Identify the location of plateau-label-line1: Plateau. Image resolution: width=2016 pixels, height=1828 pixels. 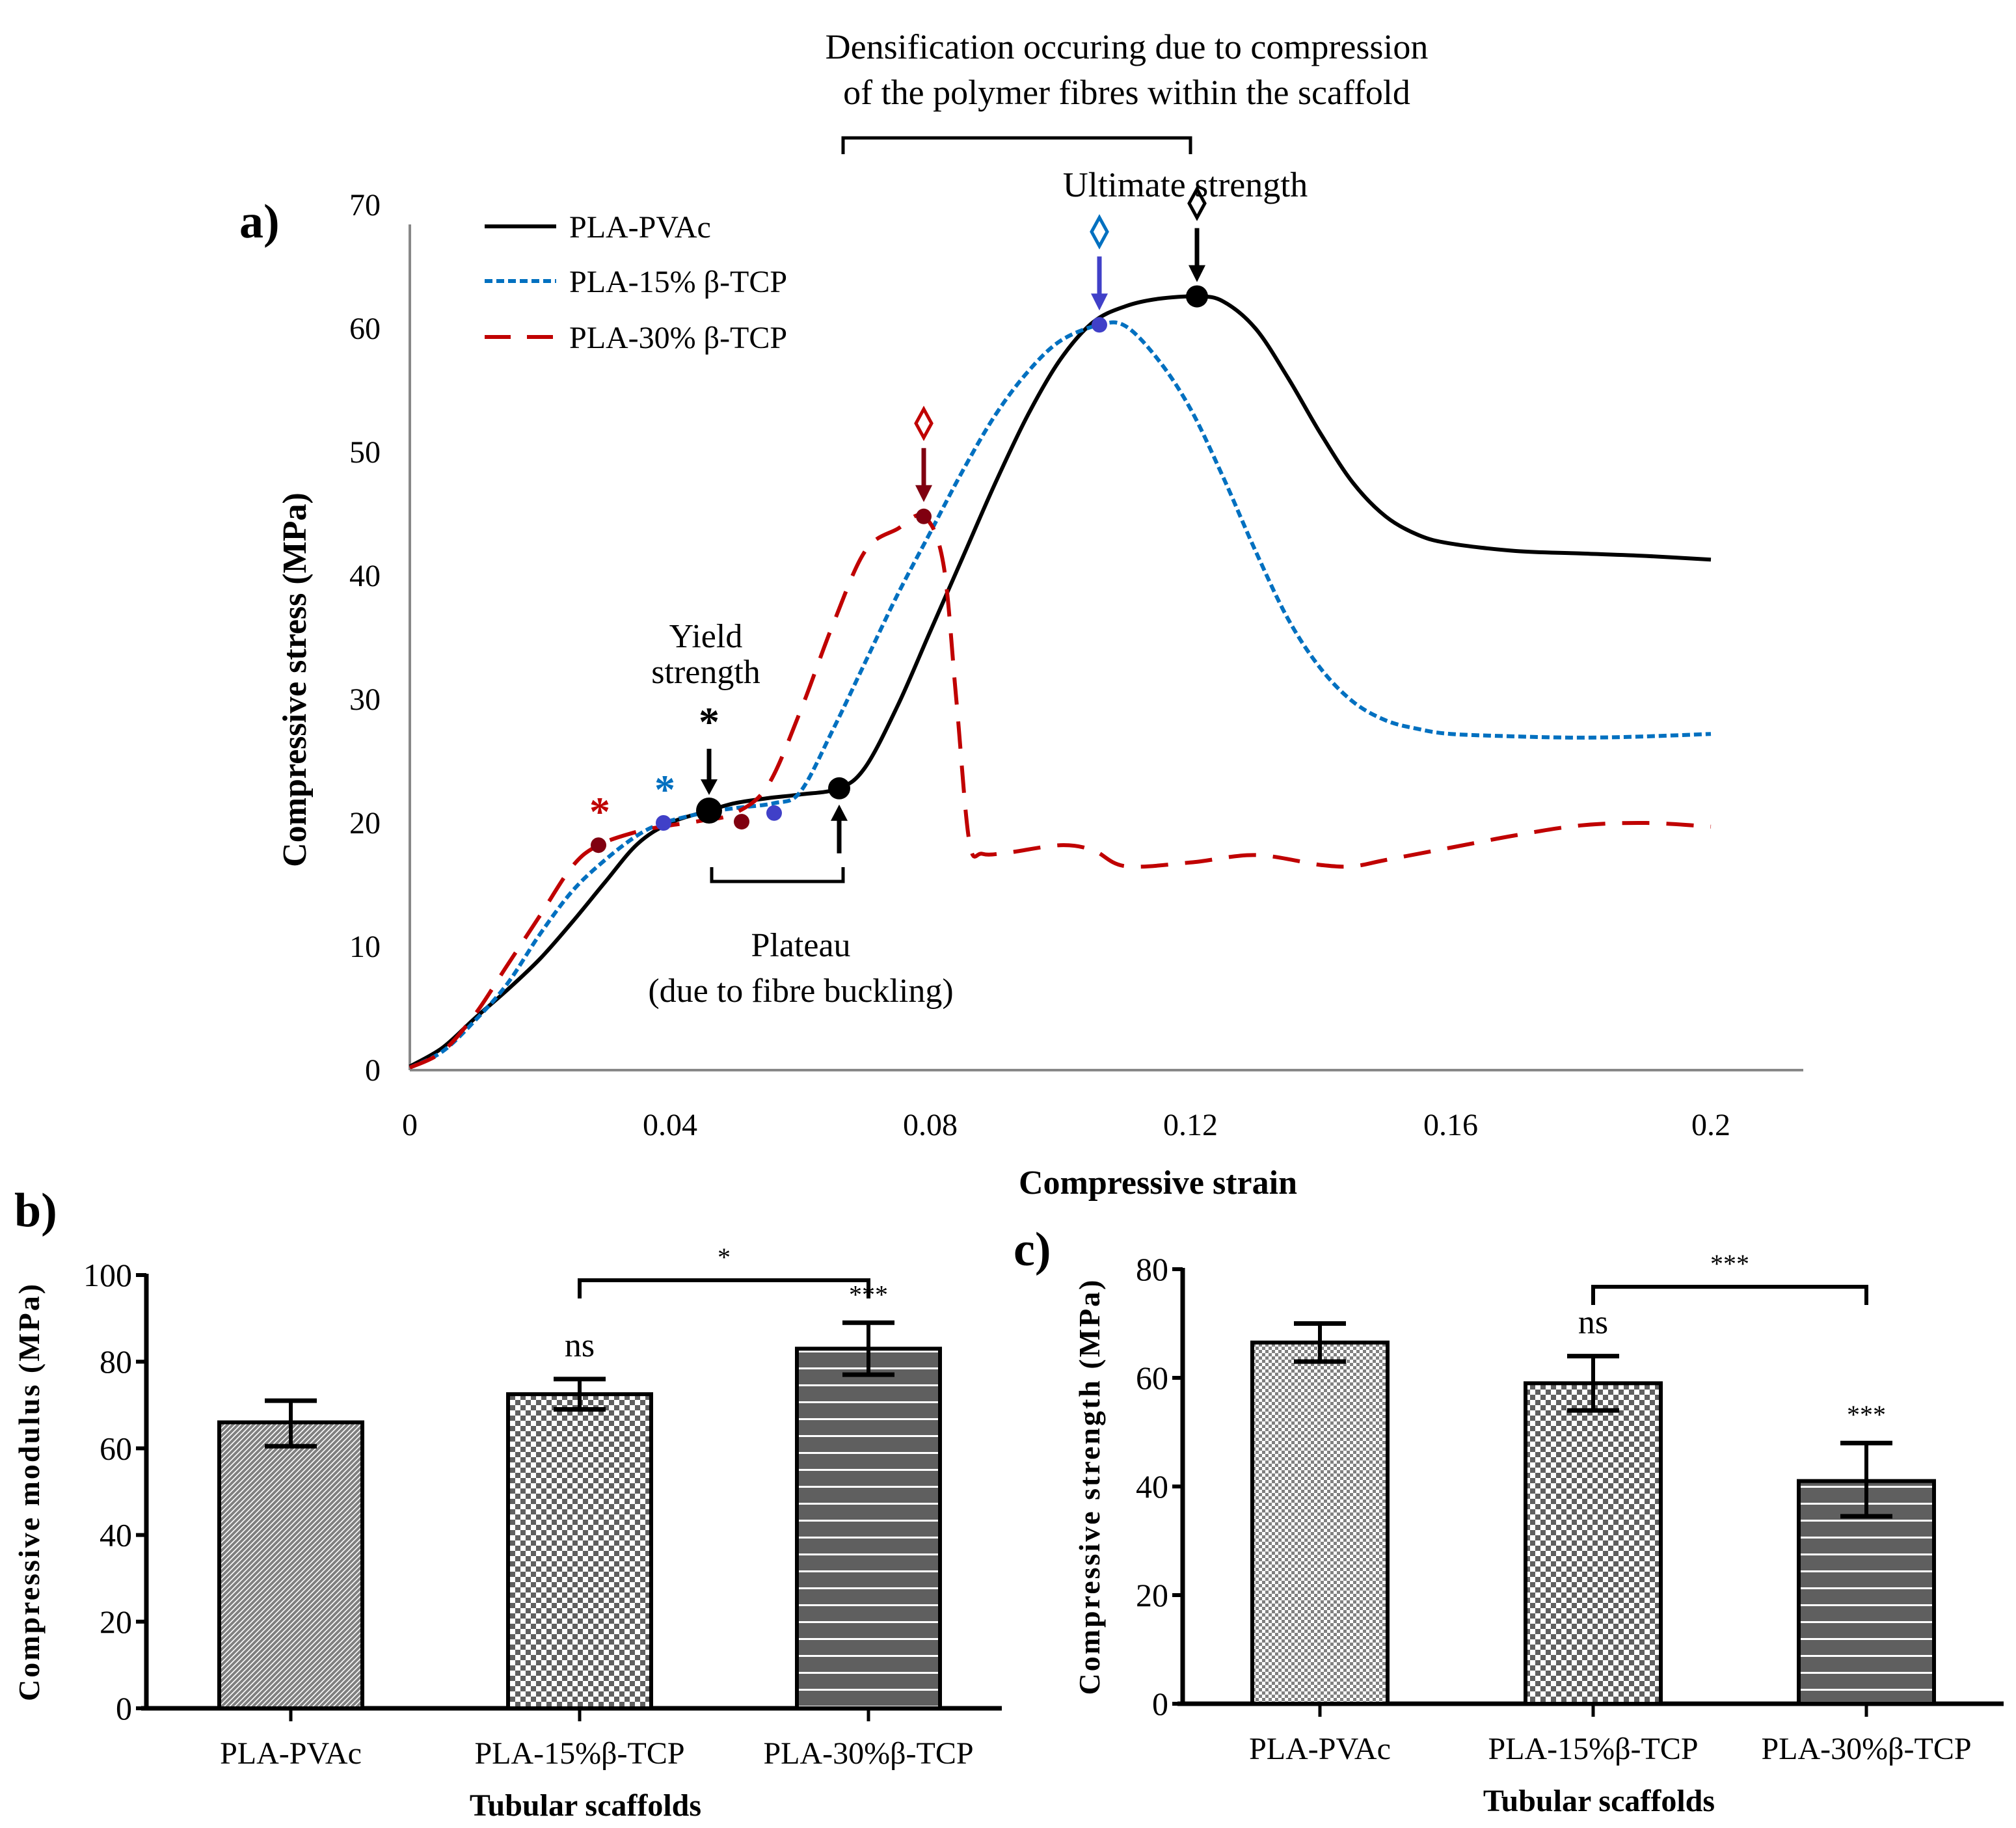
(800, 946).